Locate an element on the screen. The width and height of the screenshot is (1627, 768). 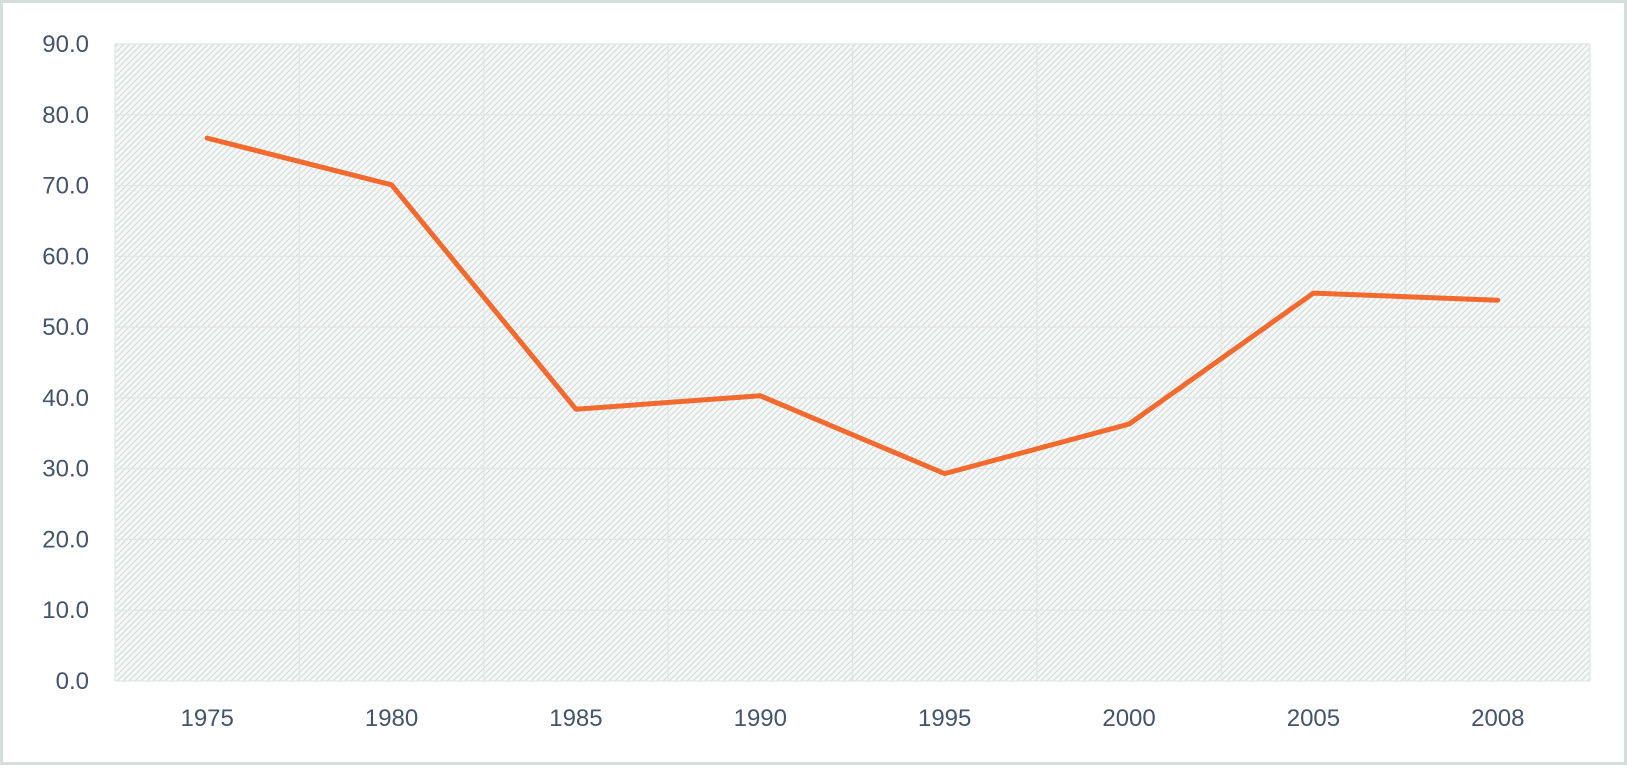
y-tick-label: 30.0 is located at coordinates (65, 469).